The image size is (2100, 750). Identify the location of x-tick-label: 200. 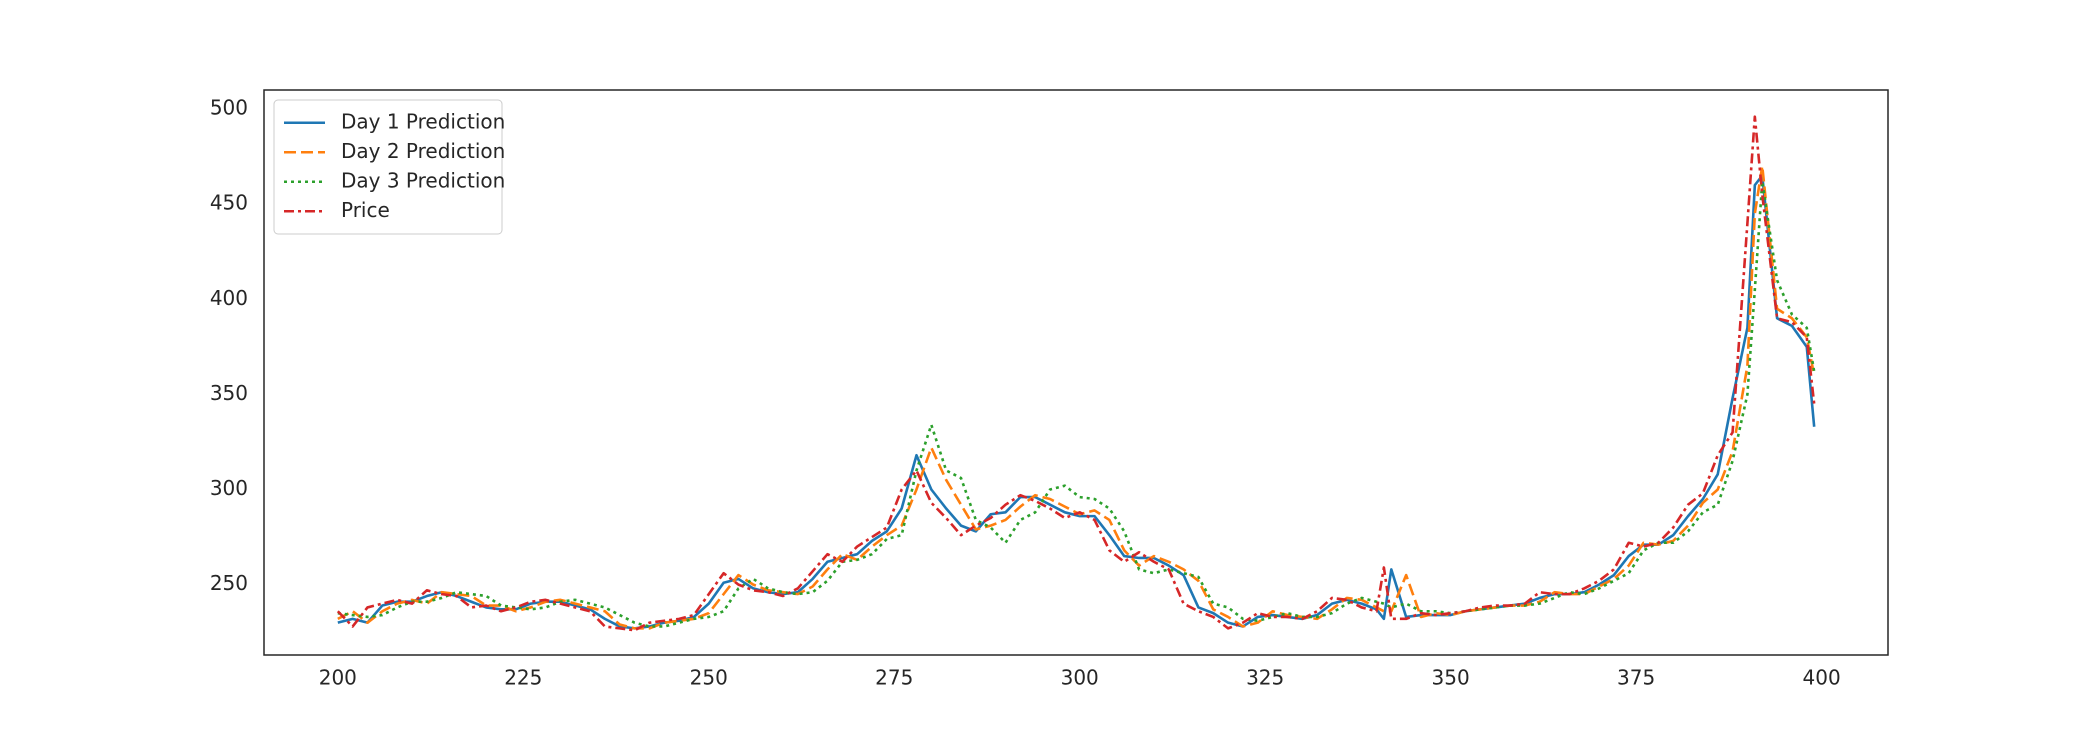
(338, 678).